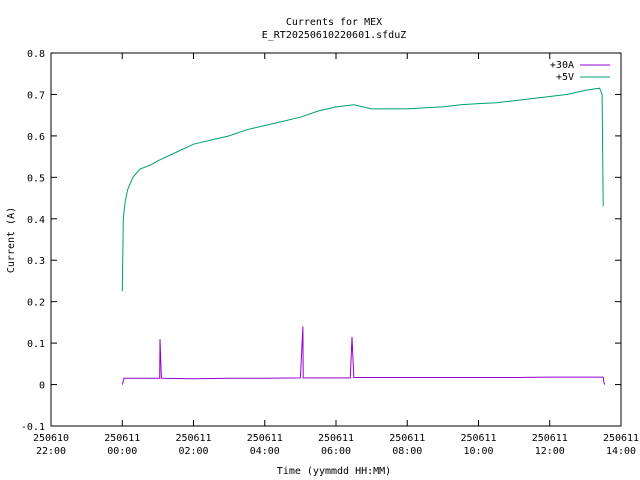 The width and height of the screenshot is (640, 480). Describe the element at coordinates (36, 261) in the screenshot. I see `y-tick-label: 0.3` at that location.